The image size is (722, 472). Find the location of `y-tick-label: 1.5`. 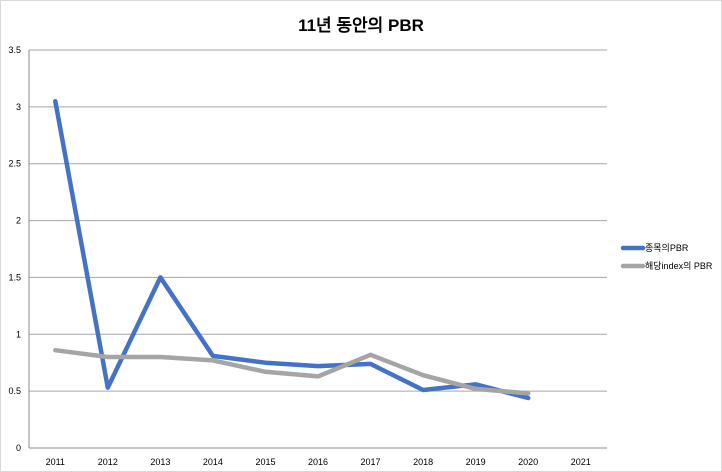

y-tick-label: 1.5 is located at coordinates (14, 277).